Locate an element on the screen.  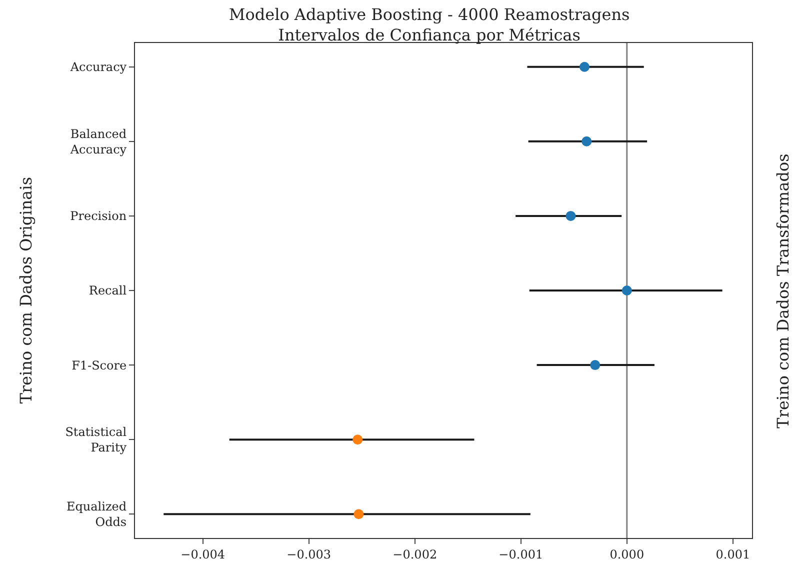
y2-axis-title: Treino com Dados Transformados is located at coordinates (782, 291).